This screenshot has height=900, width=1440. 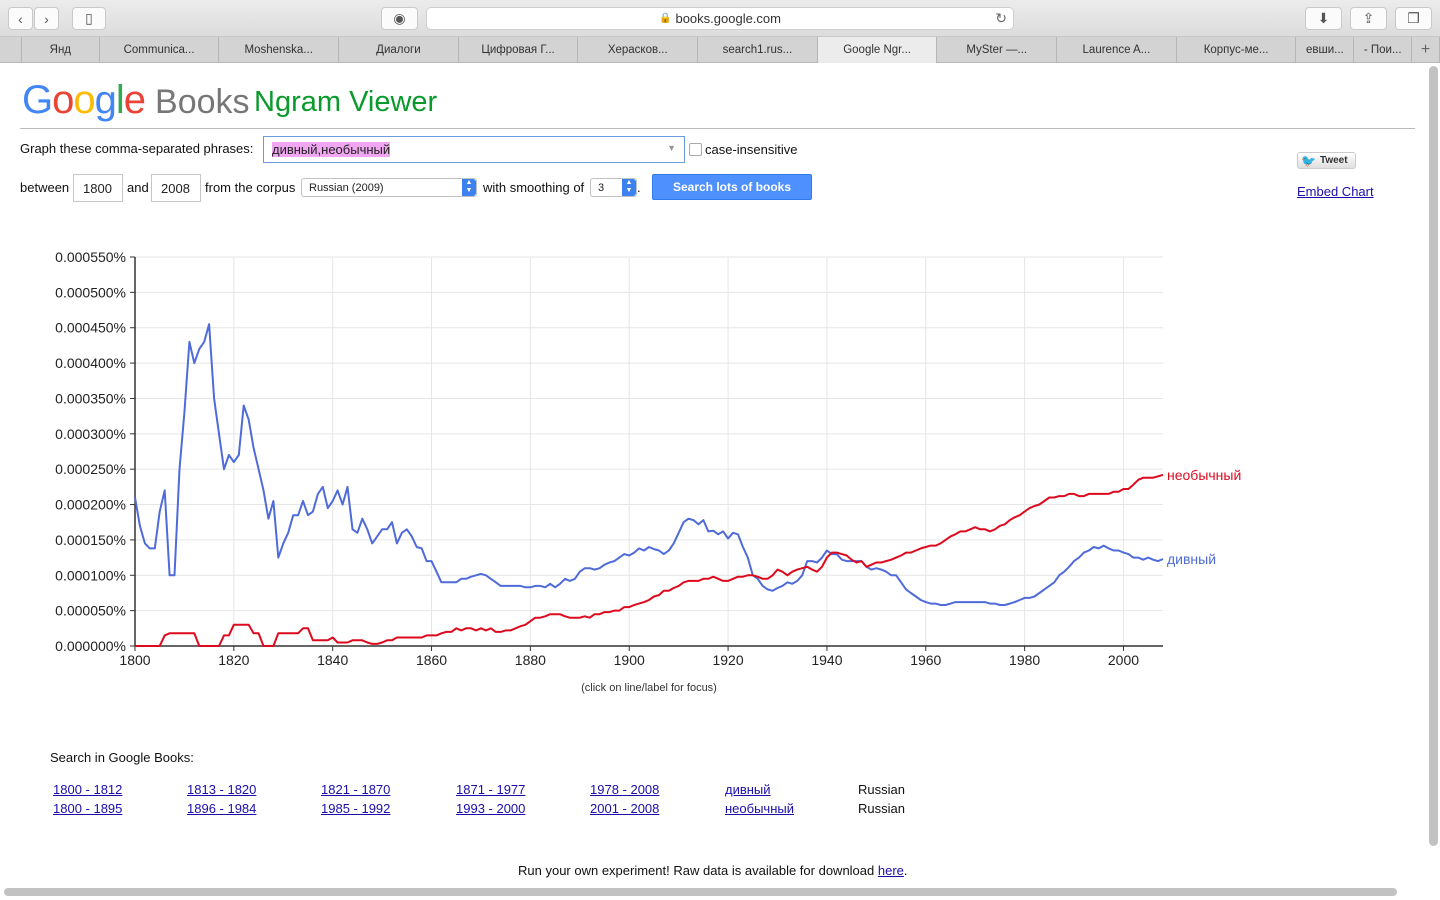 What do you see at coordinates (1024, 660) in the screenshot?
I see `x-tick-label: 1980` at bounding box center [1024, 660].